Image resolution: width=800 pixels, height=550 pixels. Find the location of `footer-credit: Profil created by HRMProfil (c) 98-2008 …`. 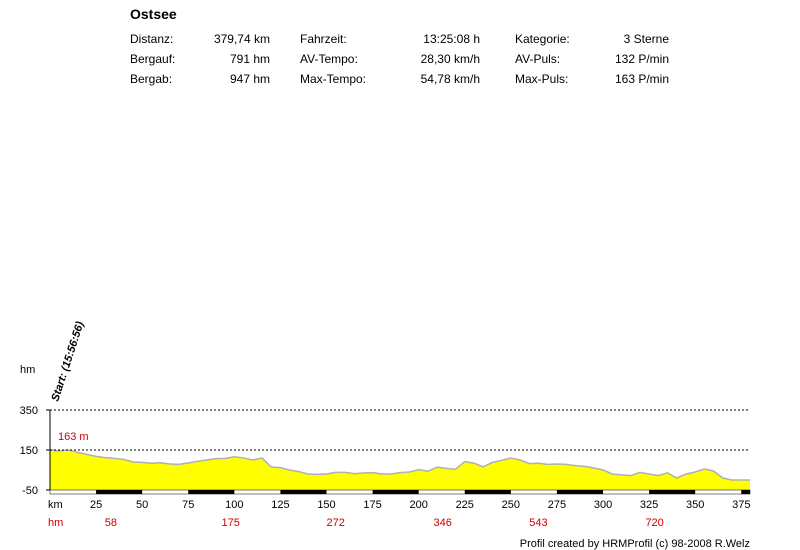

footer-credit: Profil created by HRMProfil (c) 98-2008 … is located at coordinates (634, 544).